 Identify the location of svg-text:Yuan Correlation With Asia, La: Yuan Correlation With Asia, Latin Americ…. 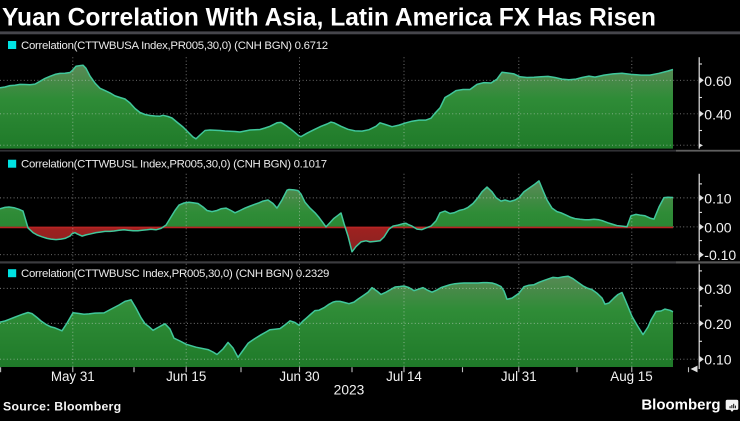
(329, 18).